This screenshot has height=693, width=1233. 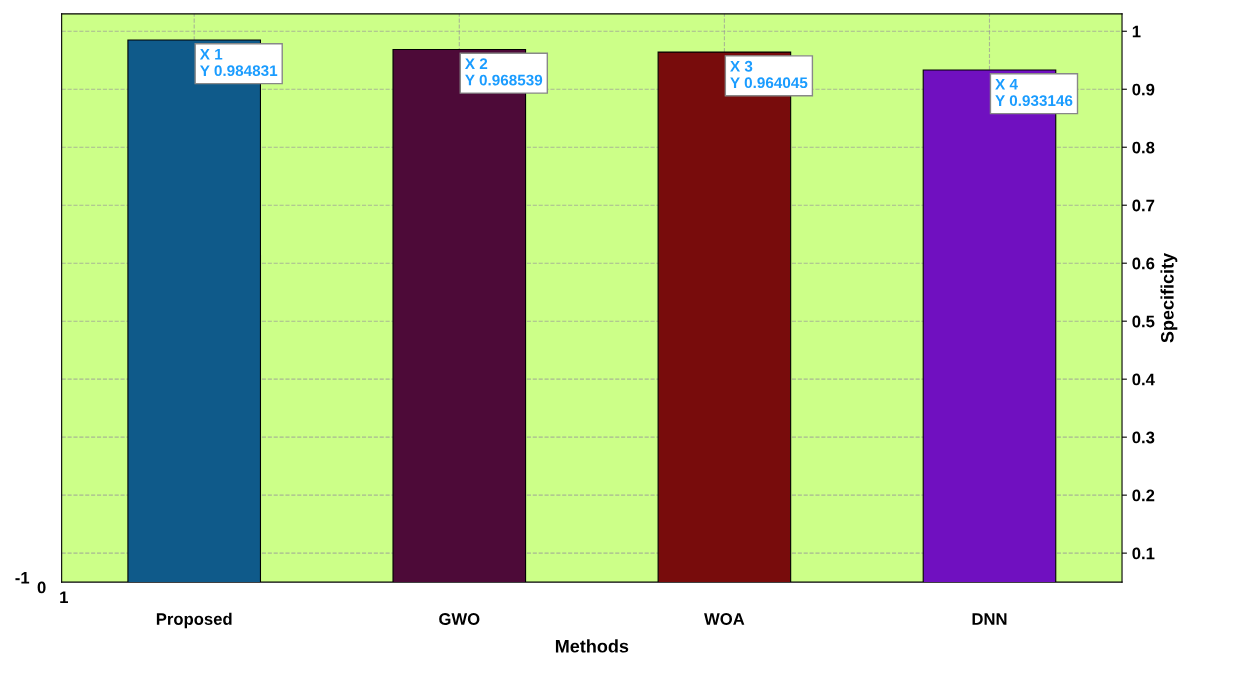 I want to click on data-label: X 4 Y 0.933146, so click(x=1034, y=92).